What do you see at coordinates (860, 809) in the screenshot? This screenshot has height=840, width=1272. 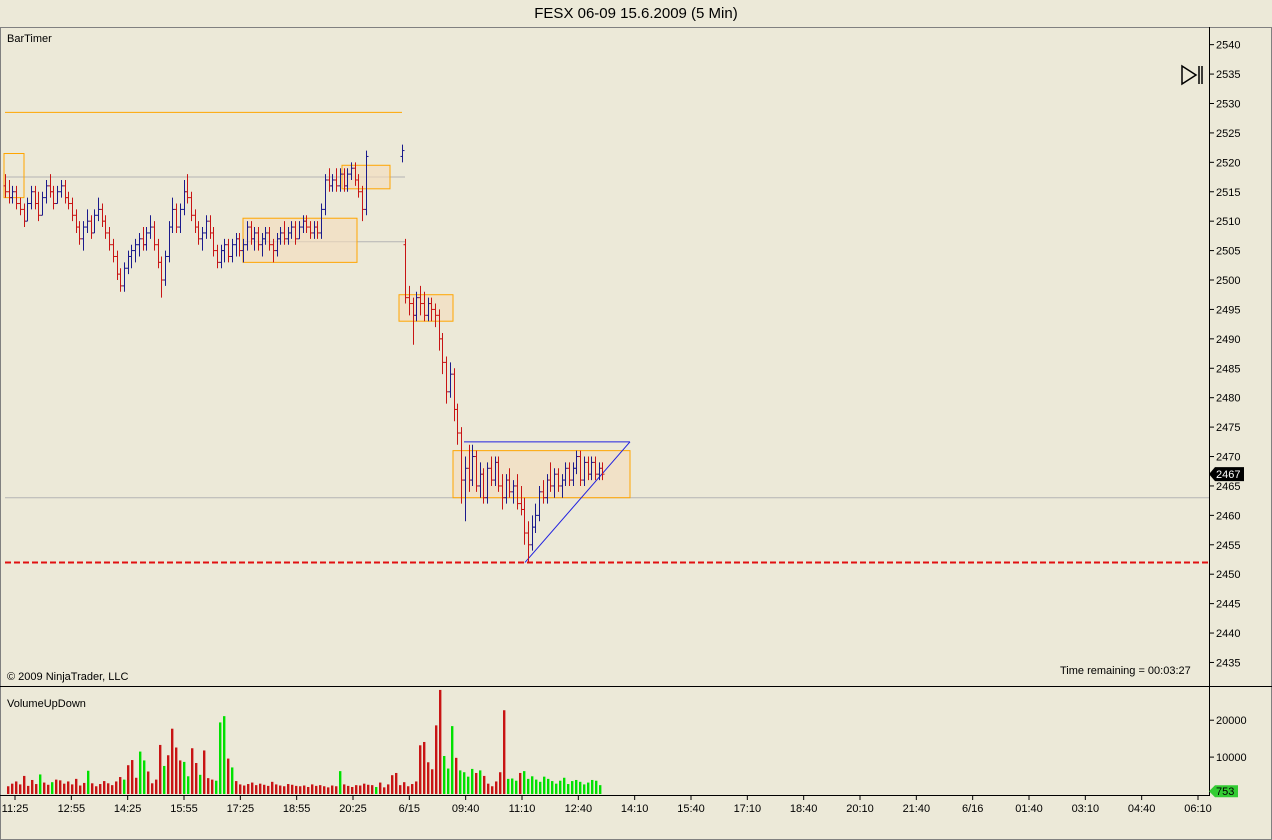 I see `time-tick-label: 20:10` at bounding box center [860, 809].